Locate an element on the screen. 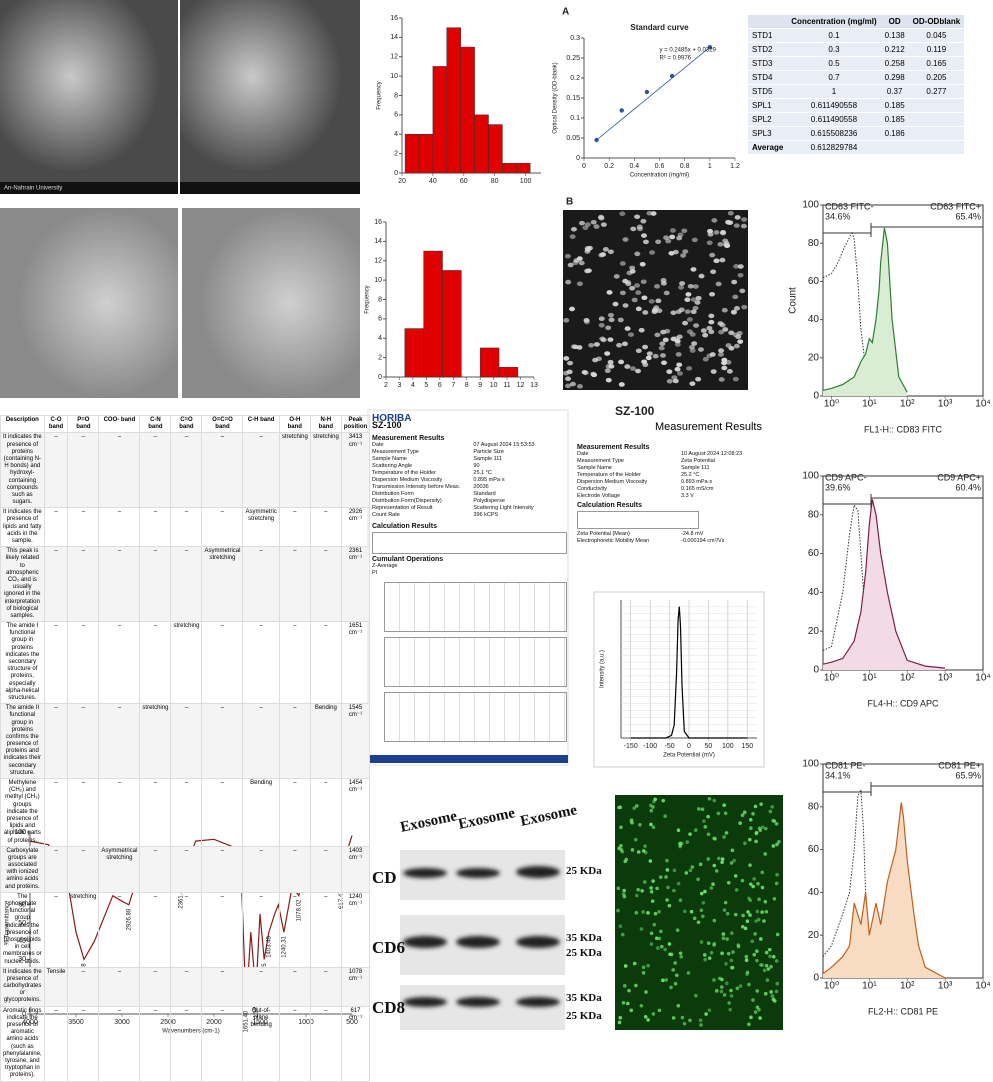 This screenshot has height=1082, width=993. table-cell: 0.1 is located at coordinates (834, 35).